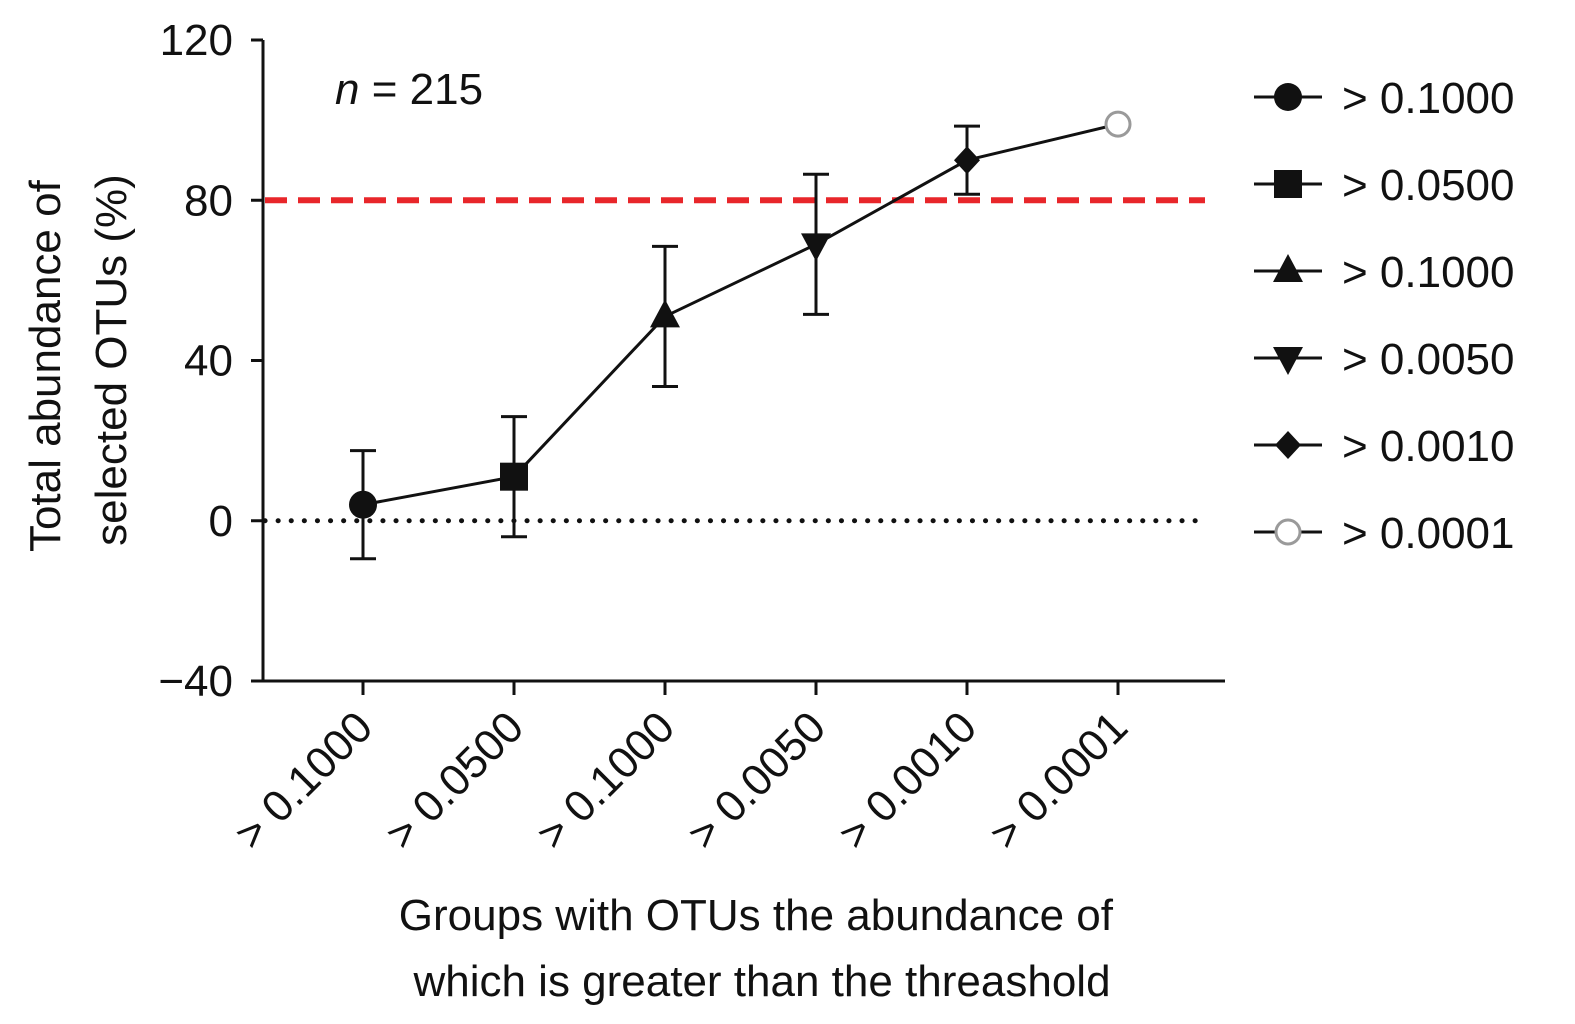 The height and width of the screenshot is (1024, 1575). Describe the element at coordinates (454, 780) in the screenshot. I see `x-tick-label: > 0.0500` at that location.